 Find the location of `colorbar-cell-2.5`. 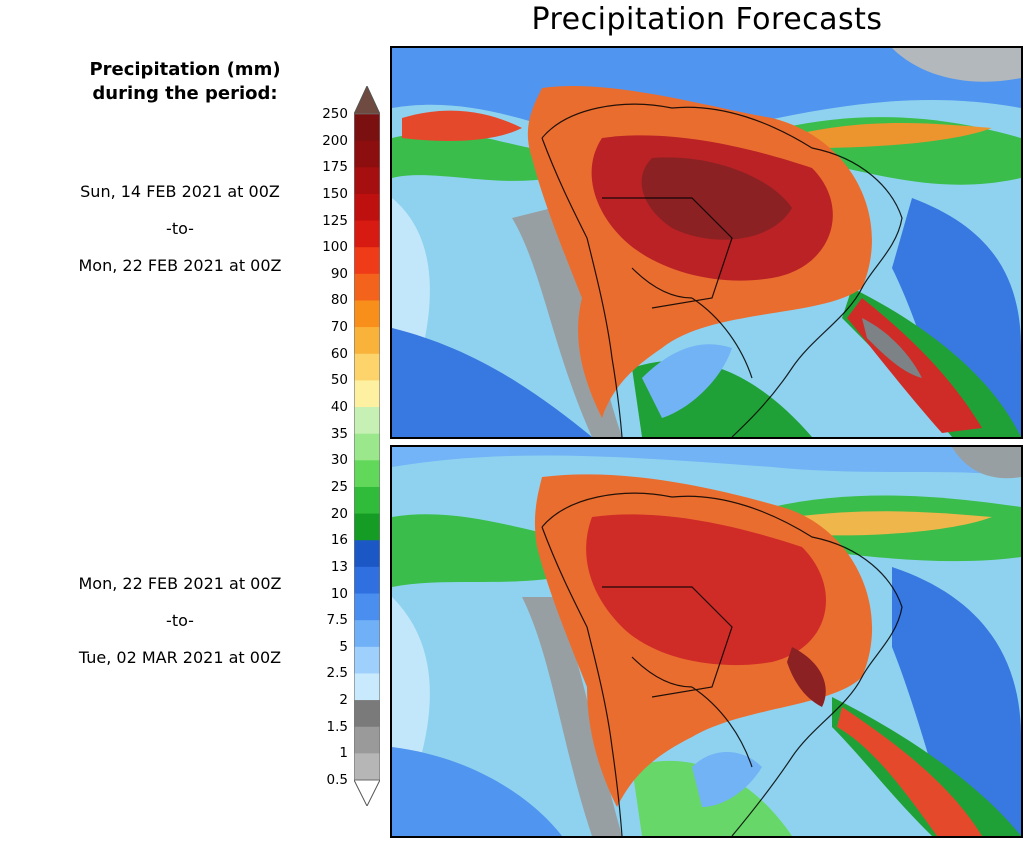

colorbar-cell-2.5 is located at coordinates (367, 687).